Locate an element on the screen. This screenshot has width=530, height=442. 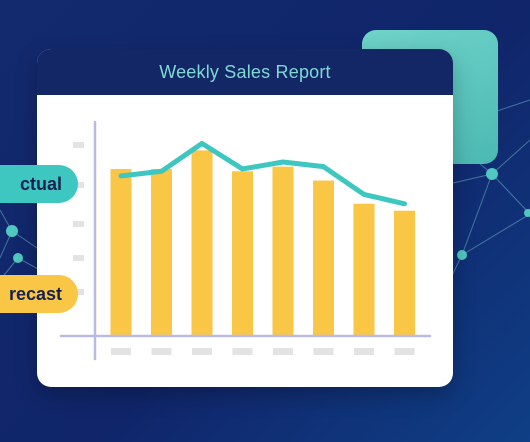
card-header: Weekly Sales Report is located at coordinates (245, 72).